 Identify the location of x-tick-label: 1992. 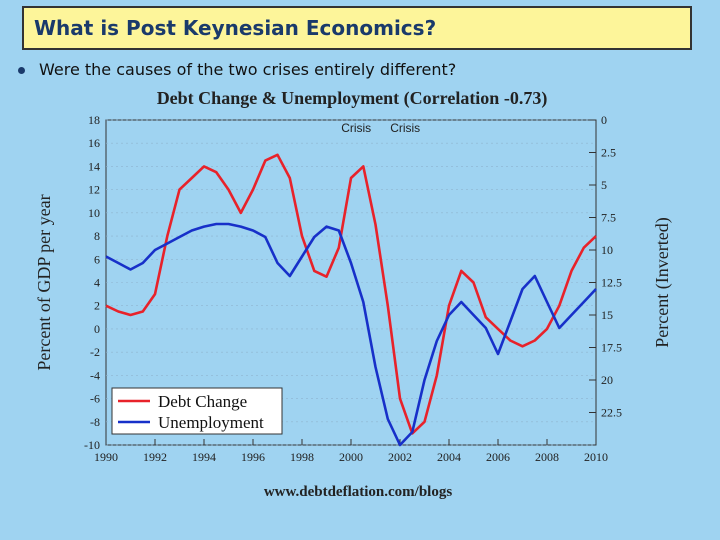
(155, 457).